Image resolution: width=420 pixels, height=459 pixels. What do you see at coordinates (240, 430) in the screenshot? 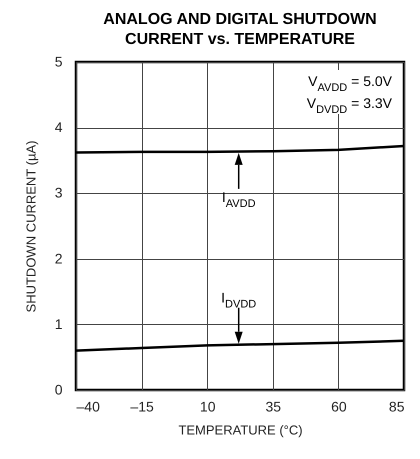
I see `x-axis-title: TEMPERATURE (°C)` at bounding box center [240, 430].